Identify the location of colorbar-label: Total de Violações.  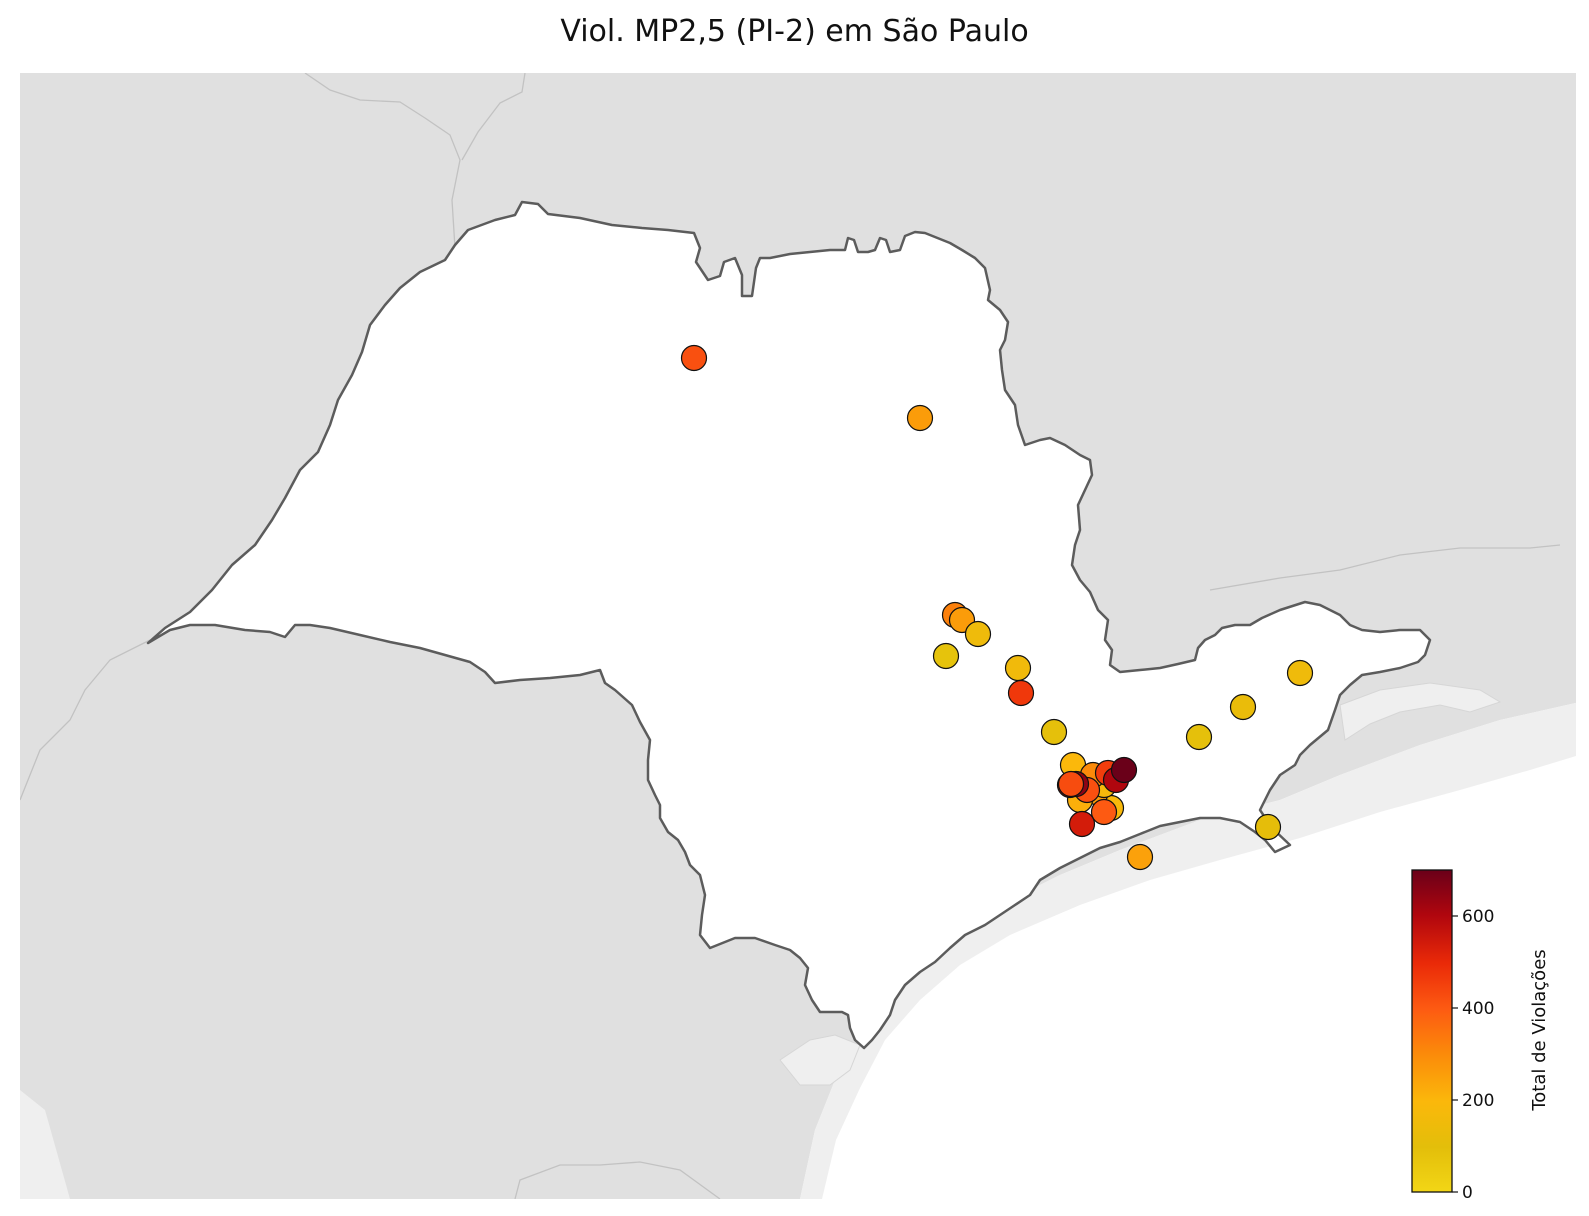
(1539, 1030).